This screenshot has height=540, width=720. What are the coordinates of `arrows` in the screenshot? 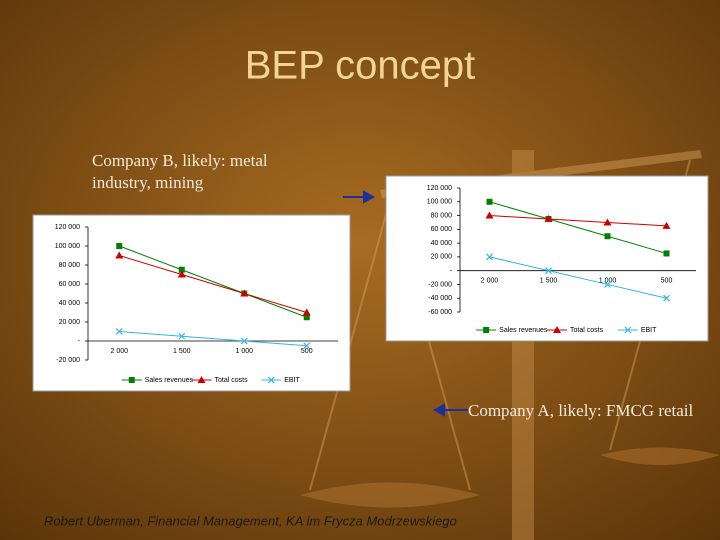 It's located at (405, 303).